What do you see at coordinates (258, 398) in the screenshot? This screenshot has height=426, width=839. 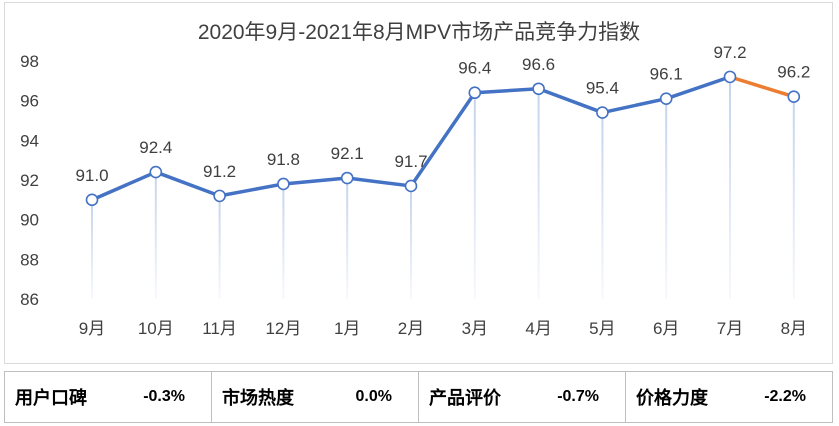 I see `metric-label: 市场热度` at bounding box center [258, 398].